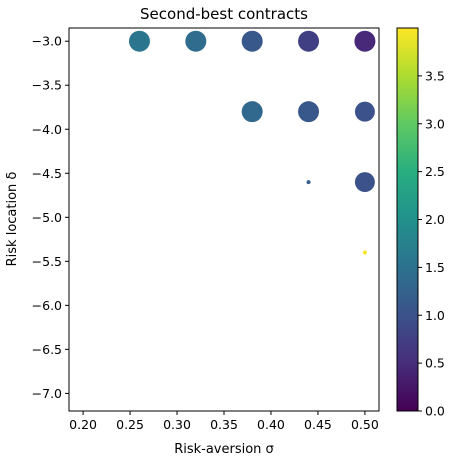 The width and height of the screenshot is (454, 461). What do you see at coordinates (47, 217) in the screenshot?
I see `y-tick-label: −5.0` at bounding box center [47, 217].